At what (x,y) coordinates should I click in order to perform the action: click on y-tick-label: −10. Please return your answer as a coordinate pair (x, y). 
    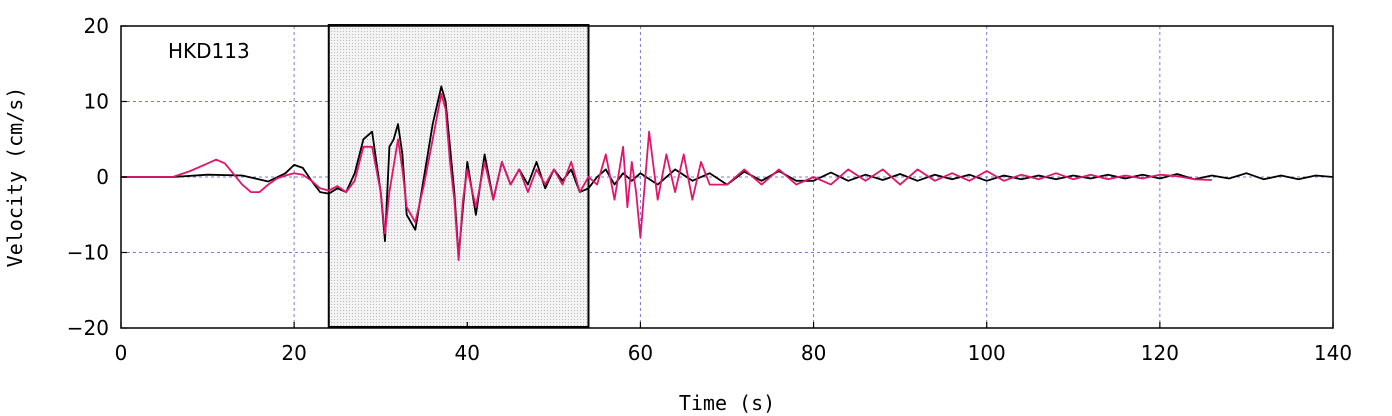
    Looking at the image, I should click on (88, 253).